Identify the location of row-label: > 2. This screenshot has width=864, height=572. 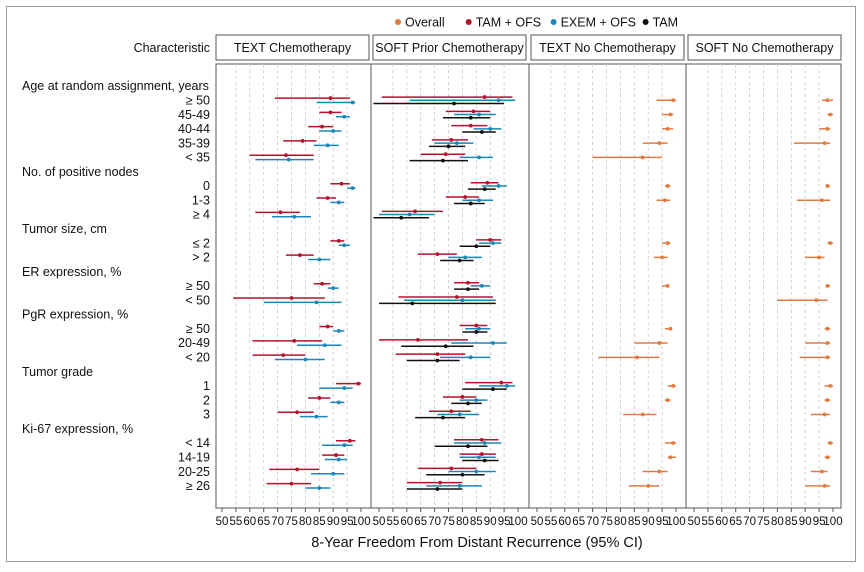
(201, 258).